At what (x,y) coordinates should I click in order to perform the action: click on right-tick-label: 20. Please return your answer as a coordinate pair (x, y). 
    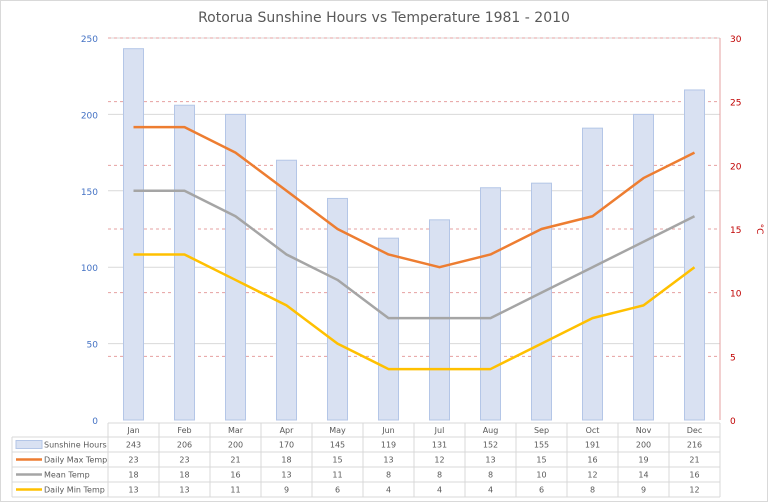
    Looking at the image, I should click on (736, 167).